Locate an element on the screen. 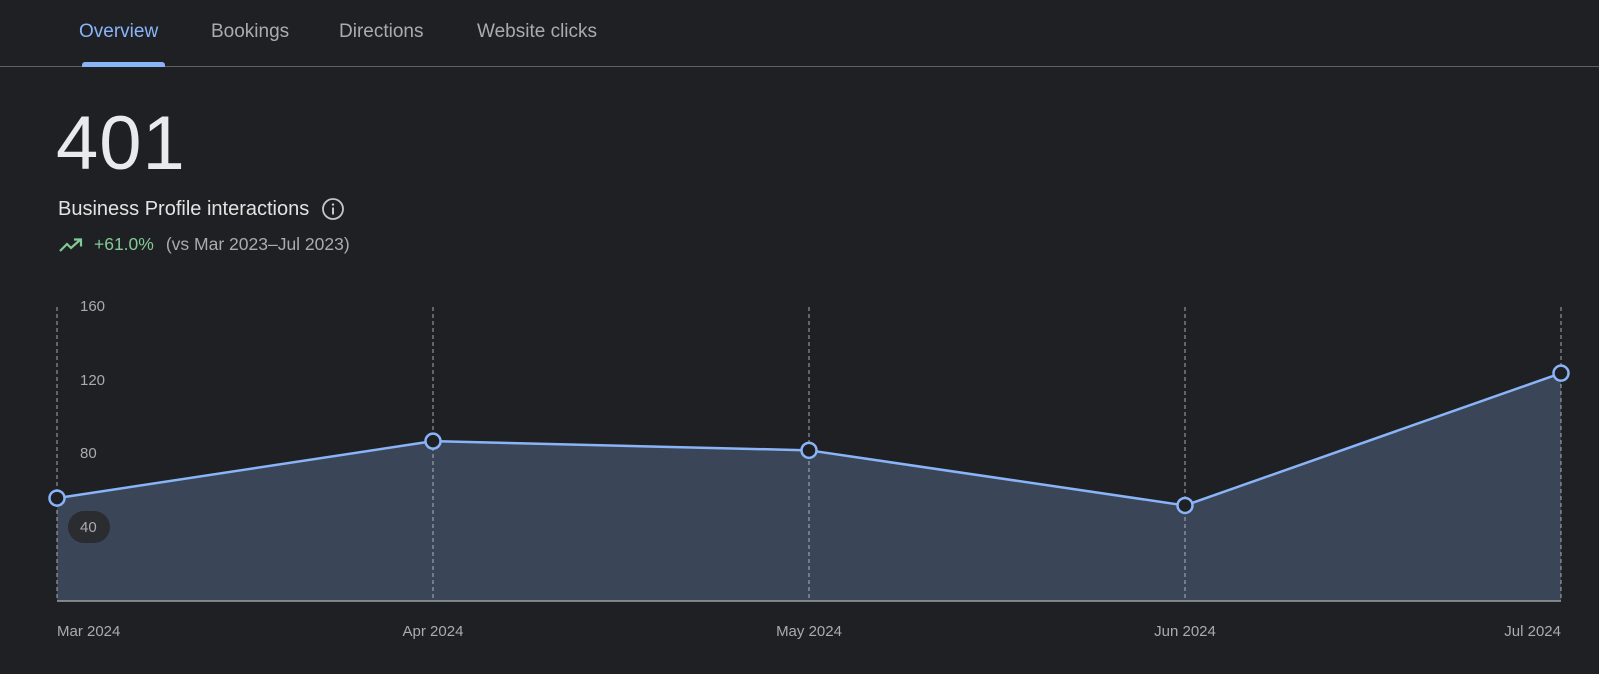 The height and width of the screenshot is (674, 1599). metric-label-text: Business Profile interactions is located at coordinates (184, 208).